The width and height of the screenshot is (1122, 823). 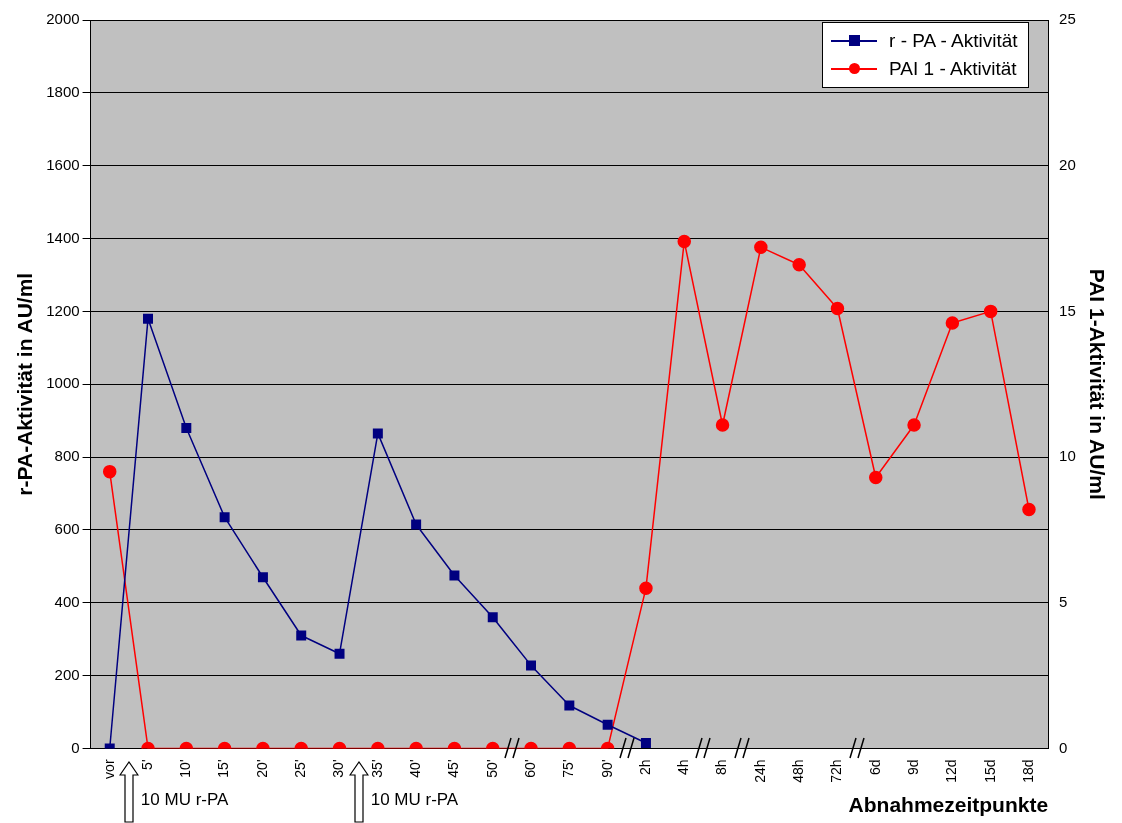 What do you see at coordinates (67, 529) in the screenshot?
I see `y-tick-label: 600` at bounding box center [67, 529].